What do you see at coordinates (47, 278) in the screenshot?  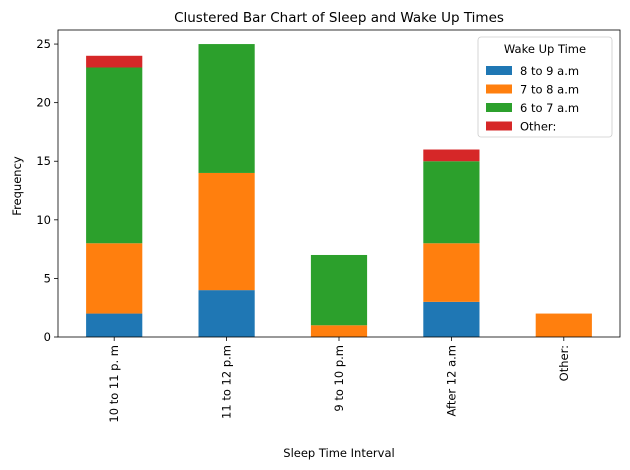 I see `y-tick-label: 5` at bounding box center [47, 278].